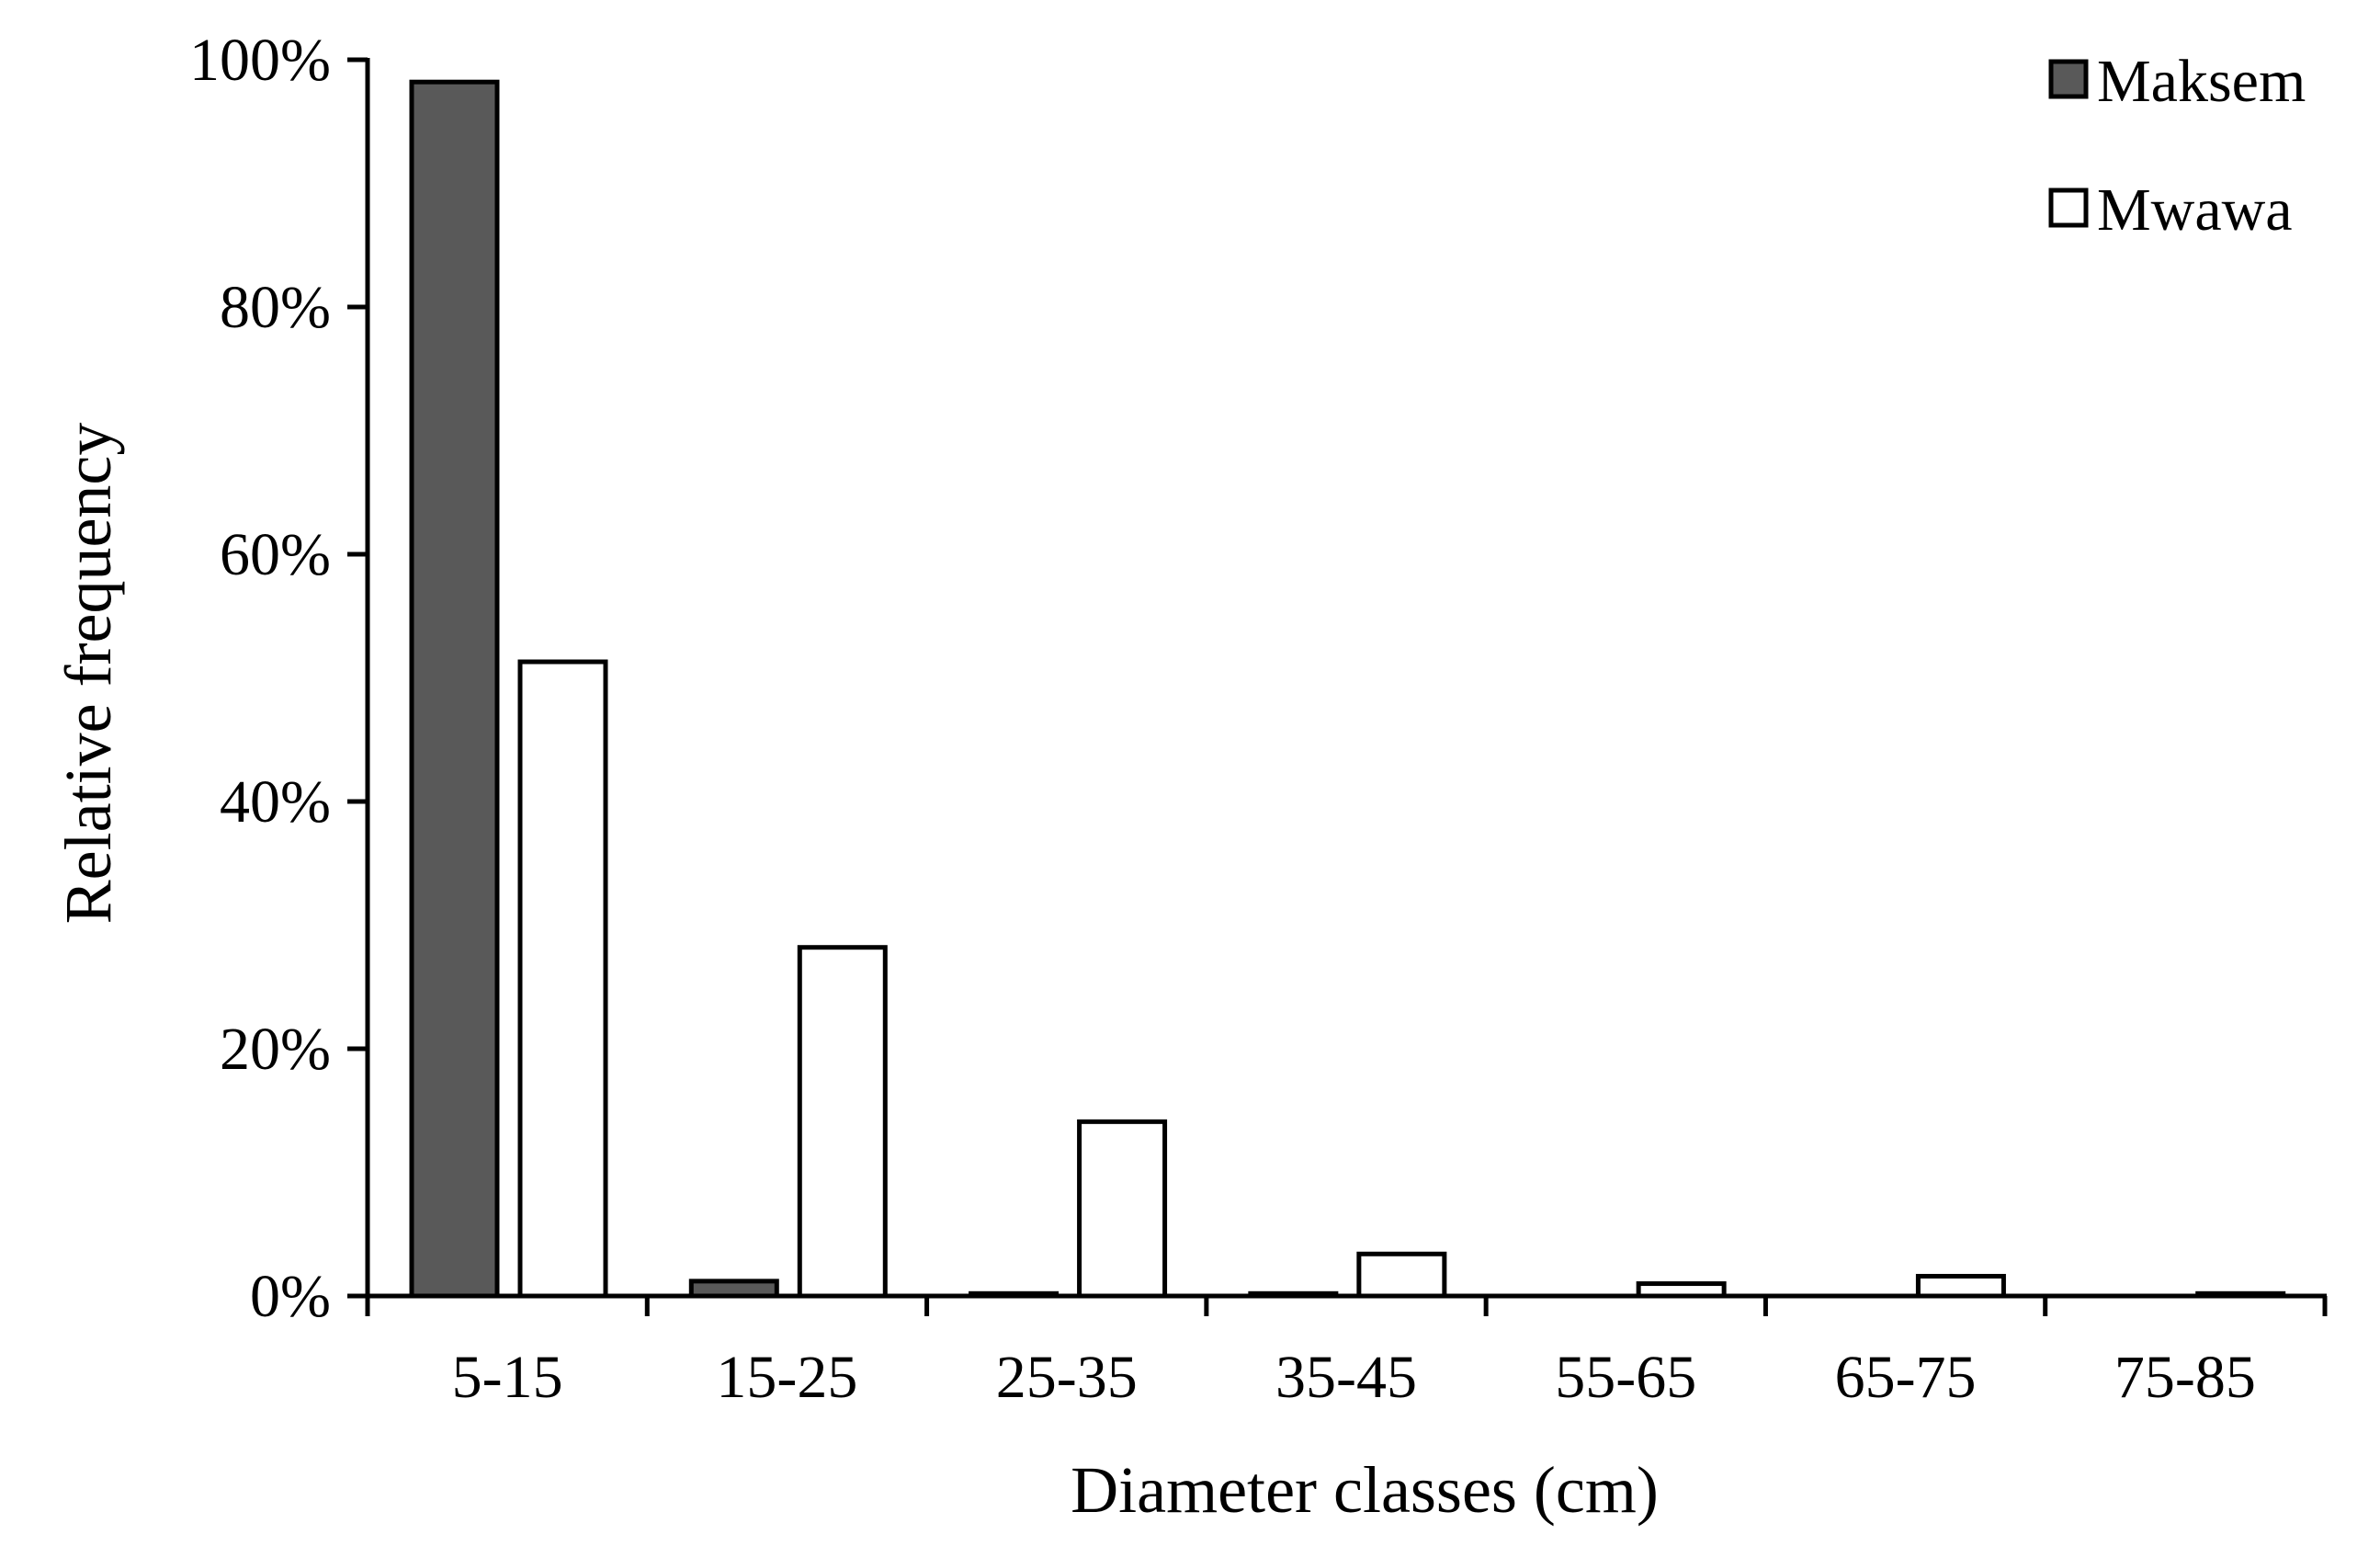  Describe the element at coordinates (2068, 79) in the screenshot. I see `legend-swatch-maksem` at that location.